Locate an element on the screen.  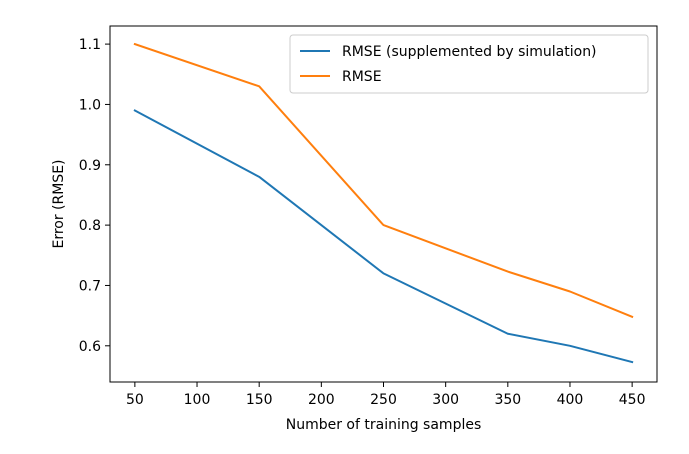
legend: RMSE (supplemented by simulation) RMSE is located at coordinates (469, 64).